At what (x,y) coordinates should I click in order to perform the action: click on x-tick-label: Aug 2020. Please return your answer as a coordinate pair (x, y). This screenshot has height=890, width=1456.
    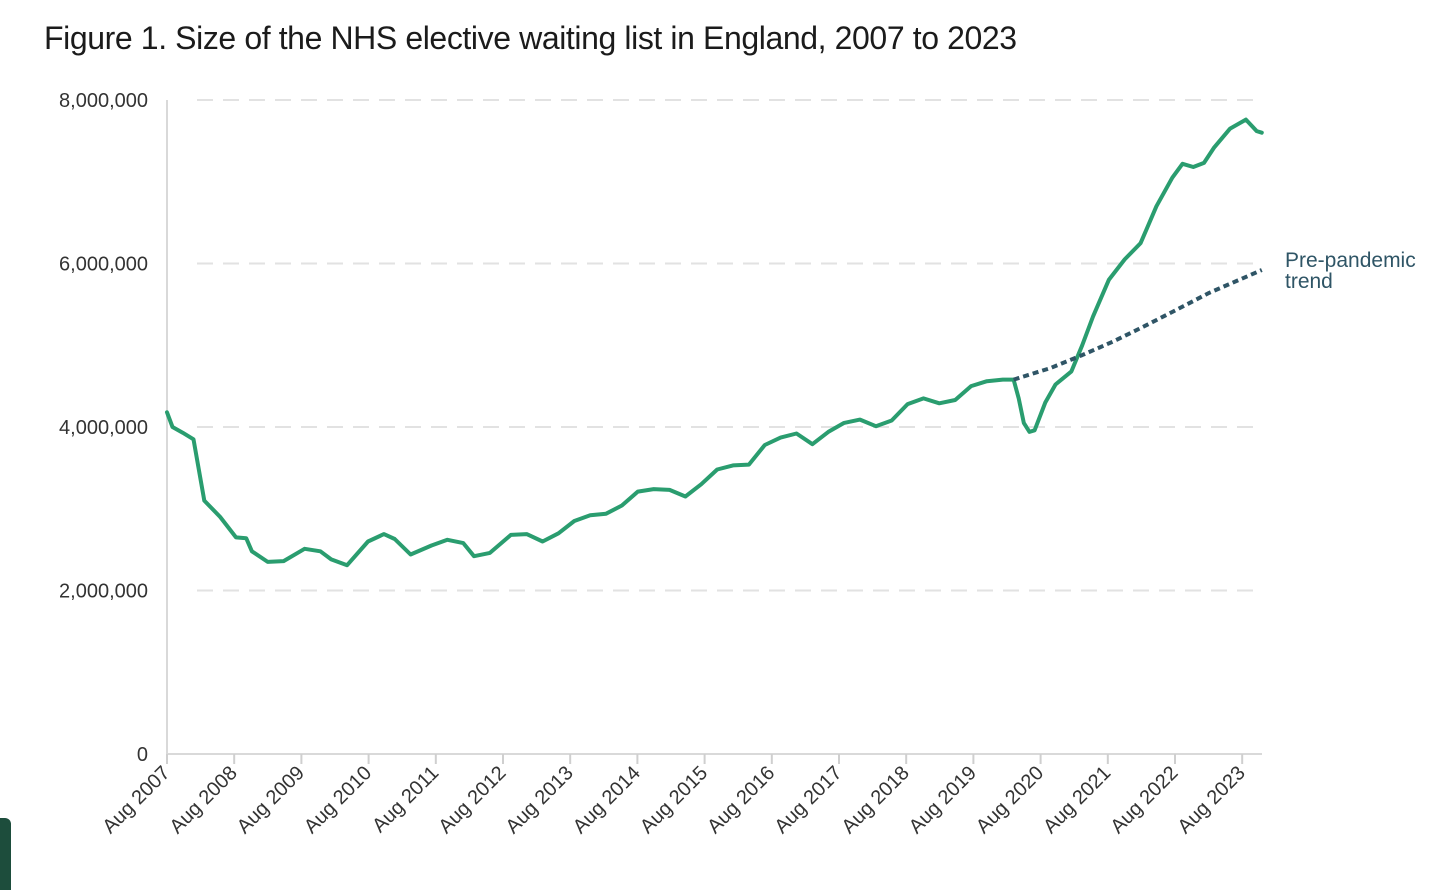
    Looking at the image, I should click on (1010, 800).